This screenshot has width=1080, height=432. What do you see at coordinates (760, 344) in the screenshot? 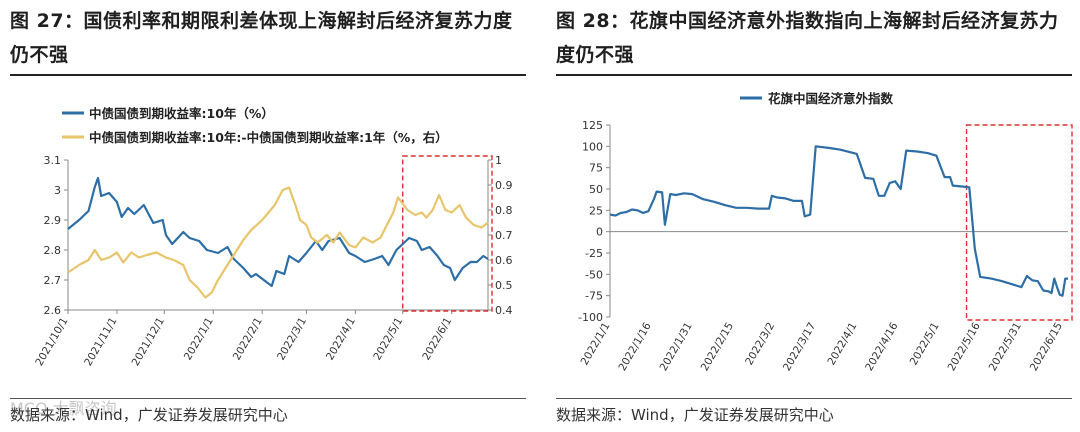
I see `x-tick-label: 2022/3/2` at bounding box center [760, 344].